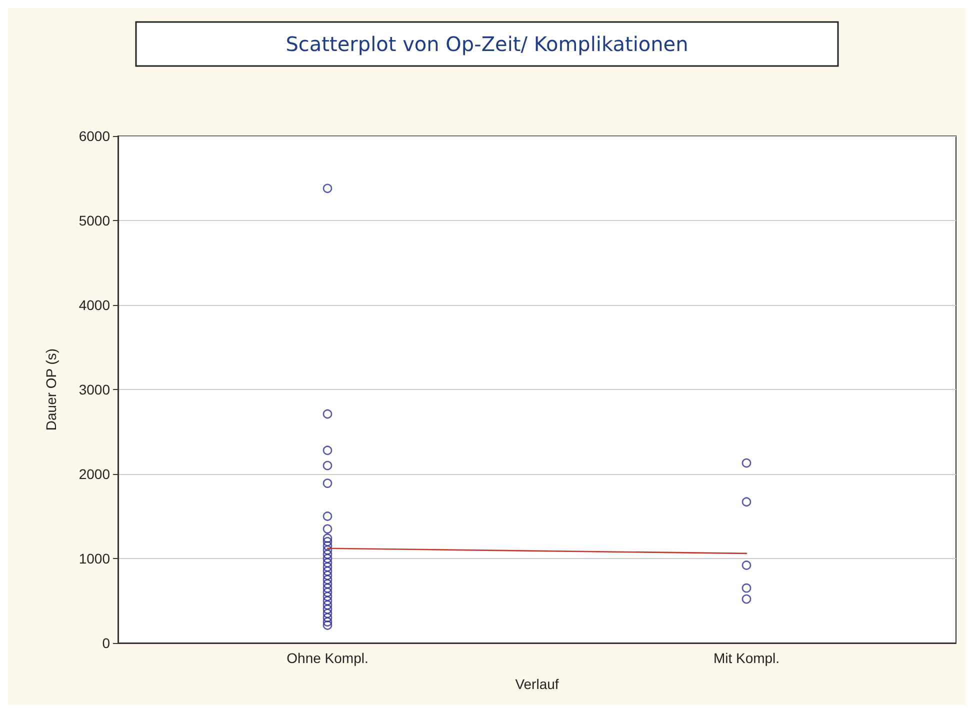  I want to click on chart-title: Scatterplot von Op-Zeit/ Komplikationen, so click(487, 44).